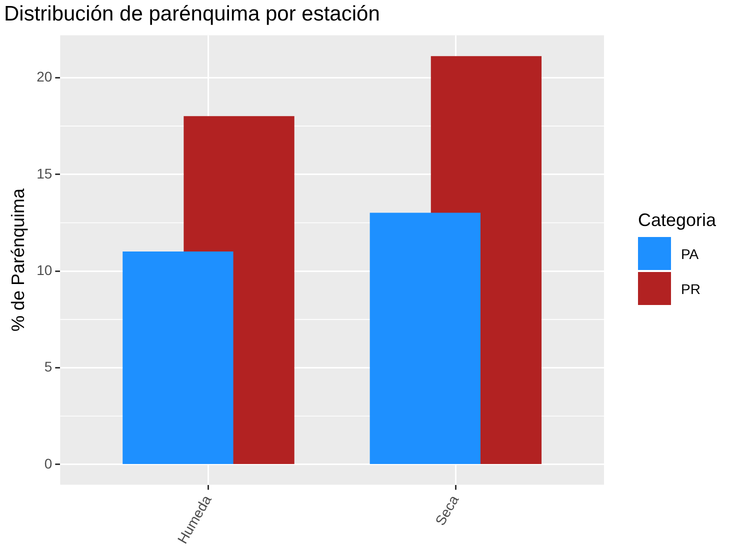  I want to click on y-tick-label: 5, so click(48, 366).